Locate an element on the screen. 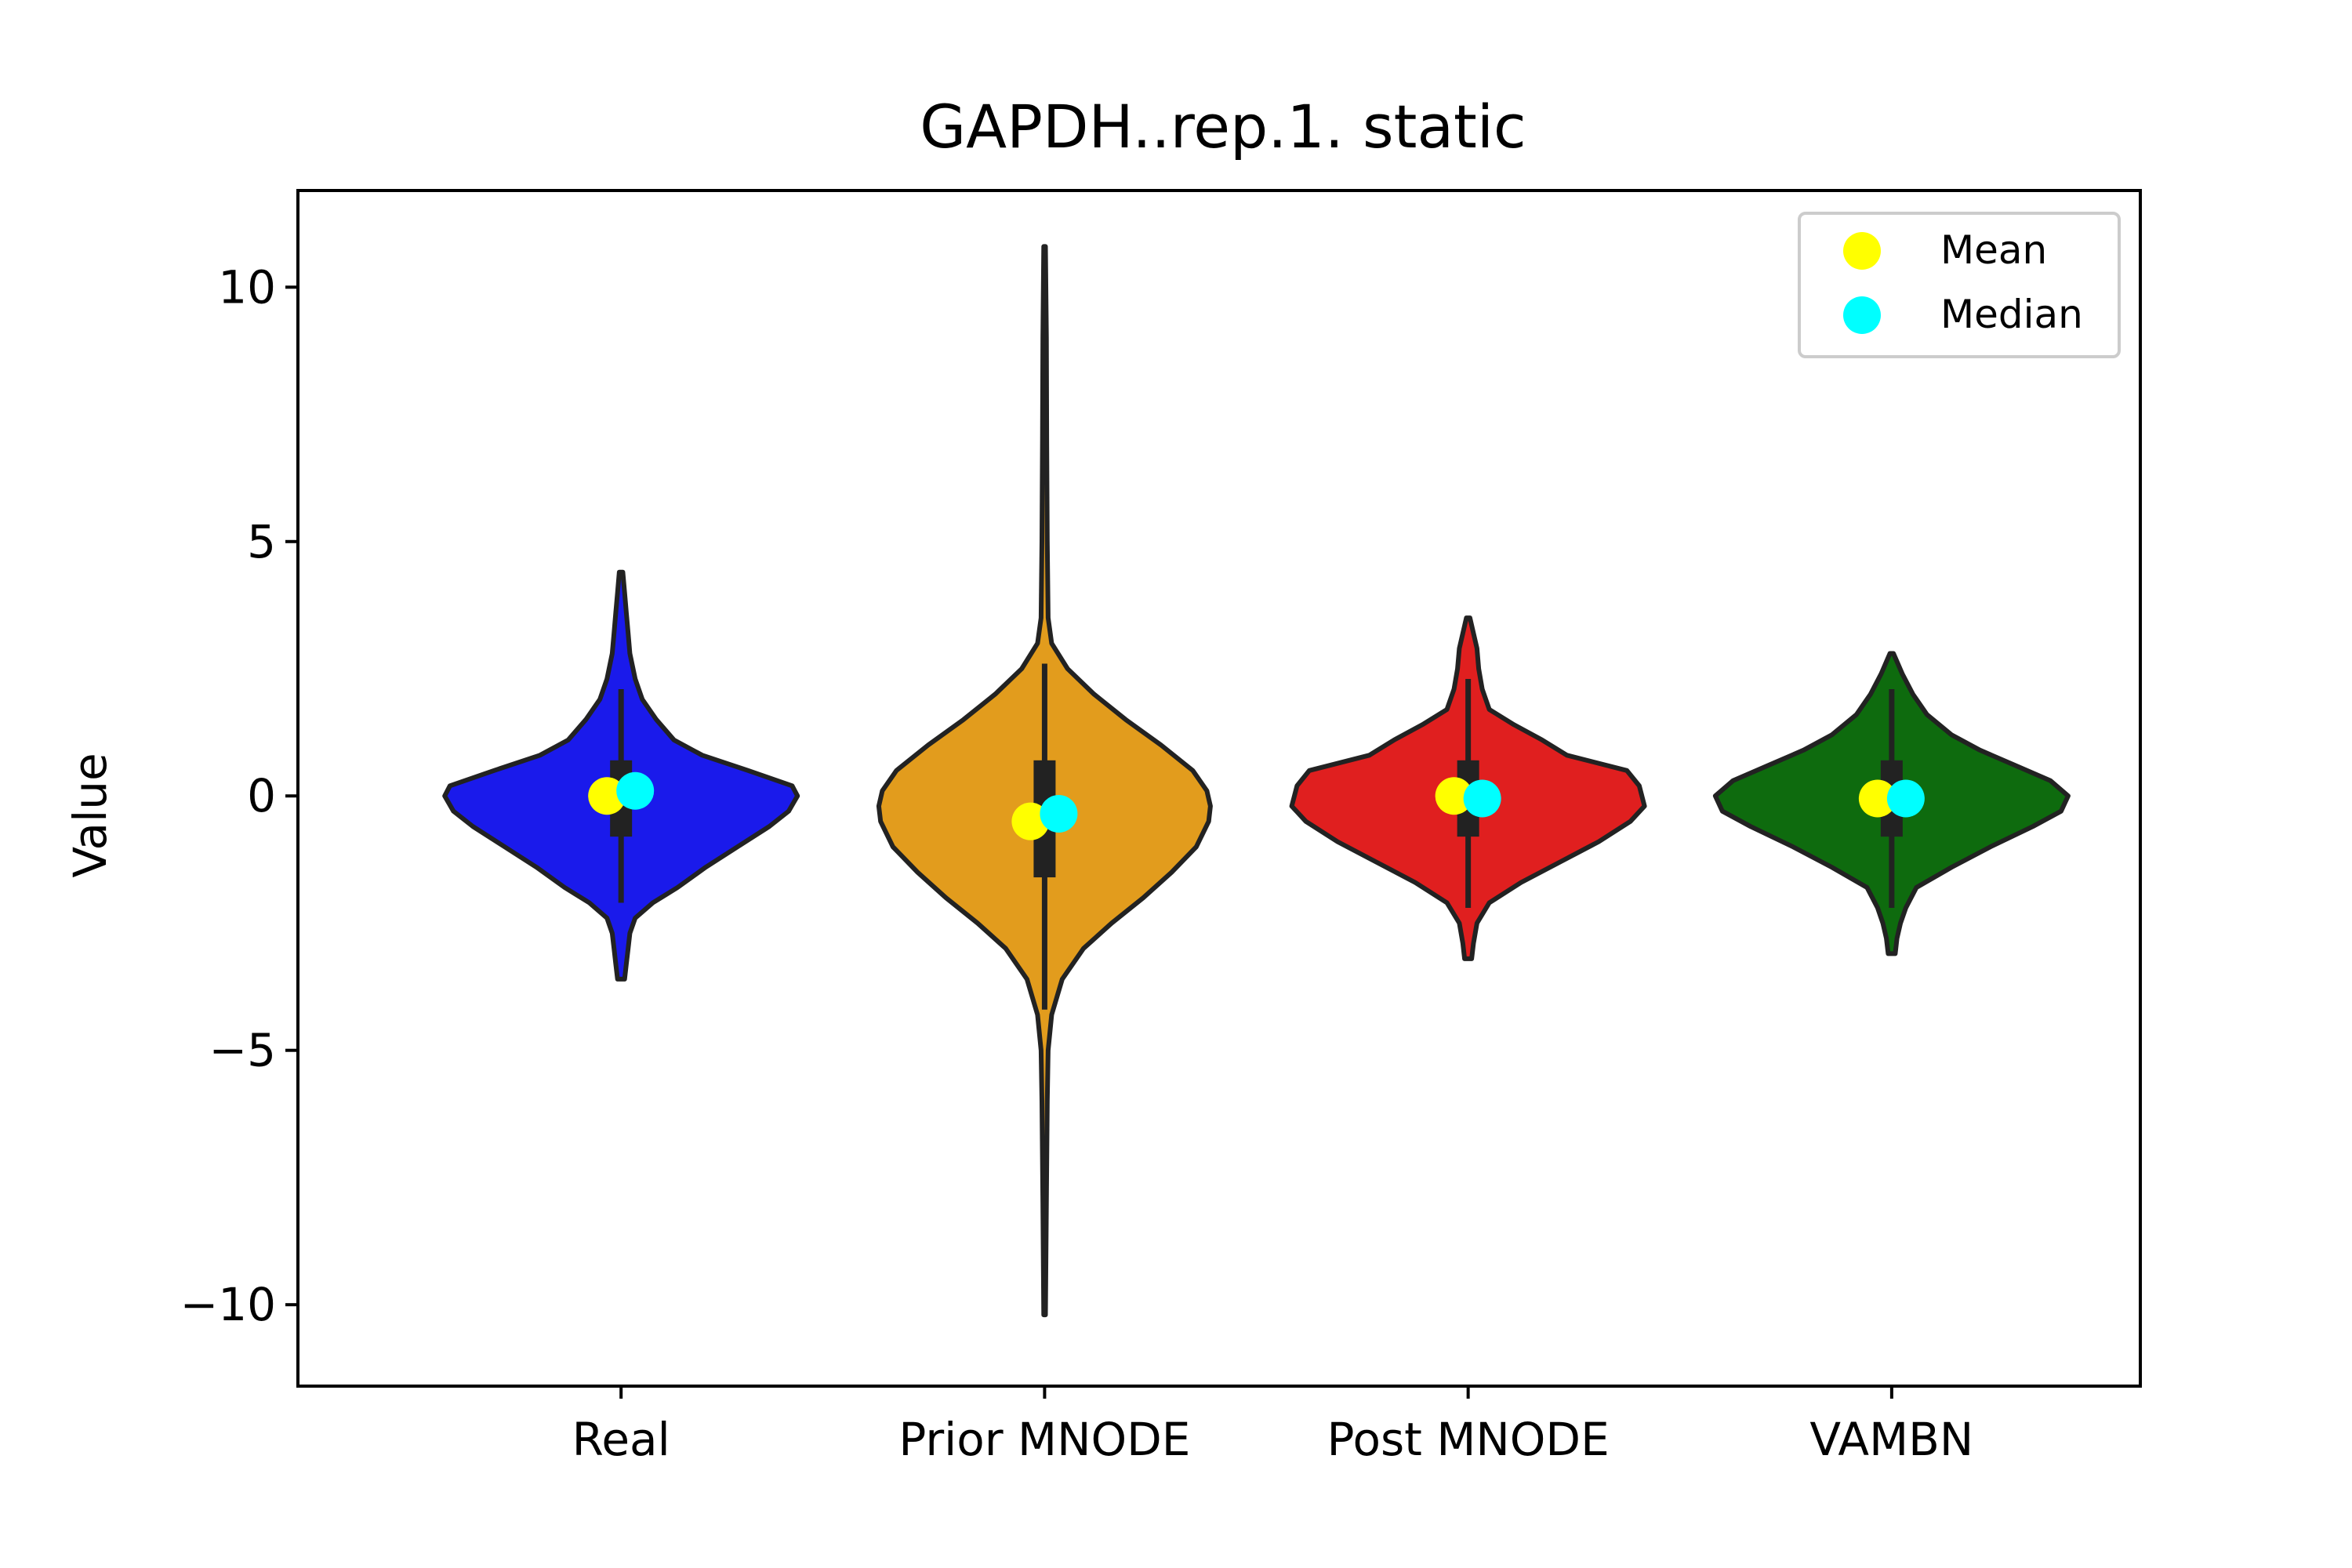 This screenshot has width=2352, height=1568. y-tick-label: −5 is located at coordinates (243, 1050).